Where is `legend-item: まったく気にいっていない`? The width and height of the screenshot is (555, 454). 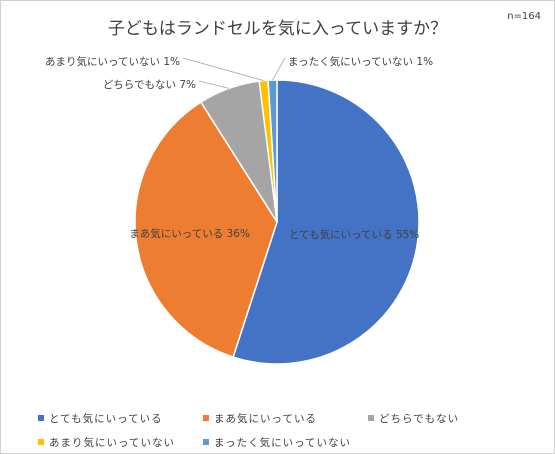
legend-item: まったく気にいっていない is located at coordinates (285, 442).